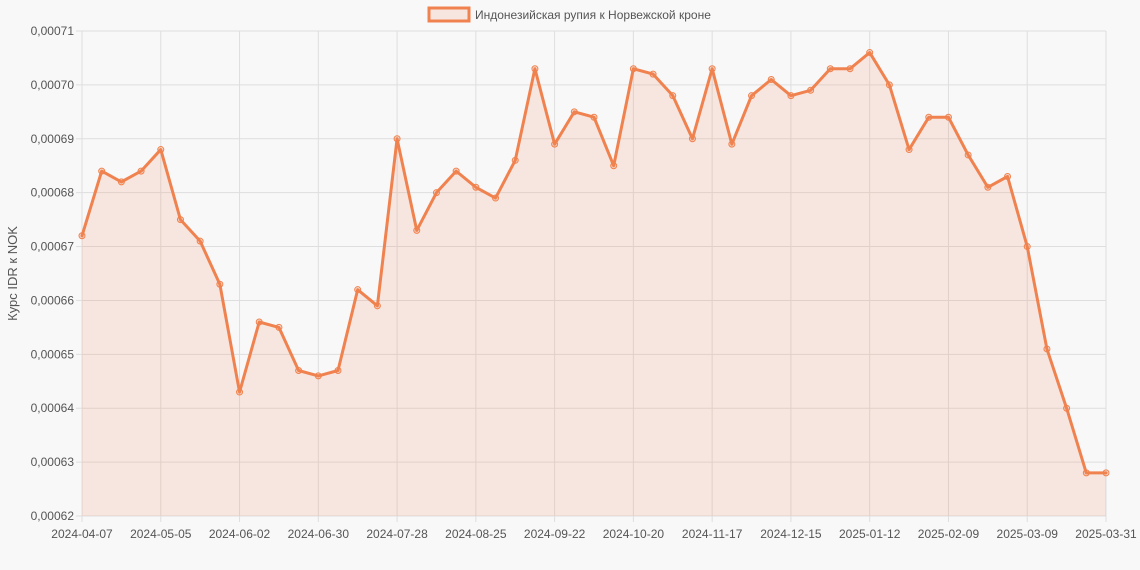 This screenshot has height=570, width=1140. What do you see at coordinates (82, 534) in the screenshot?
I see `x-tick-label: 2024-04-07` at bounding box center [82, 534].